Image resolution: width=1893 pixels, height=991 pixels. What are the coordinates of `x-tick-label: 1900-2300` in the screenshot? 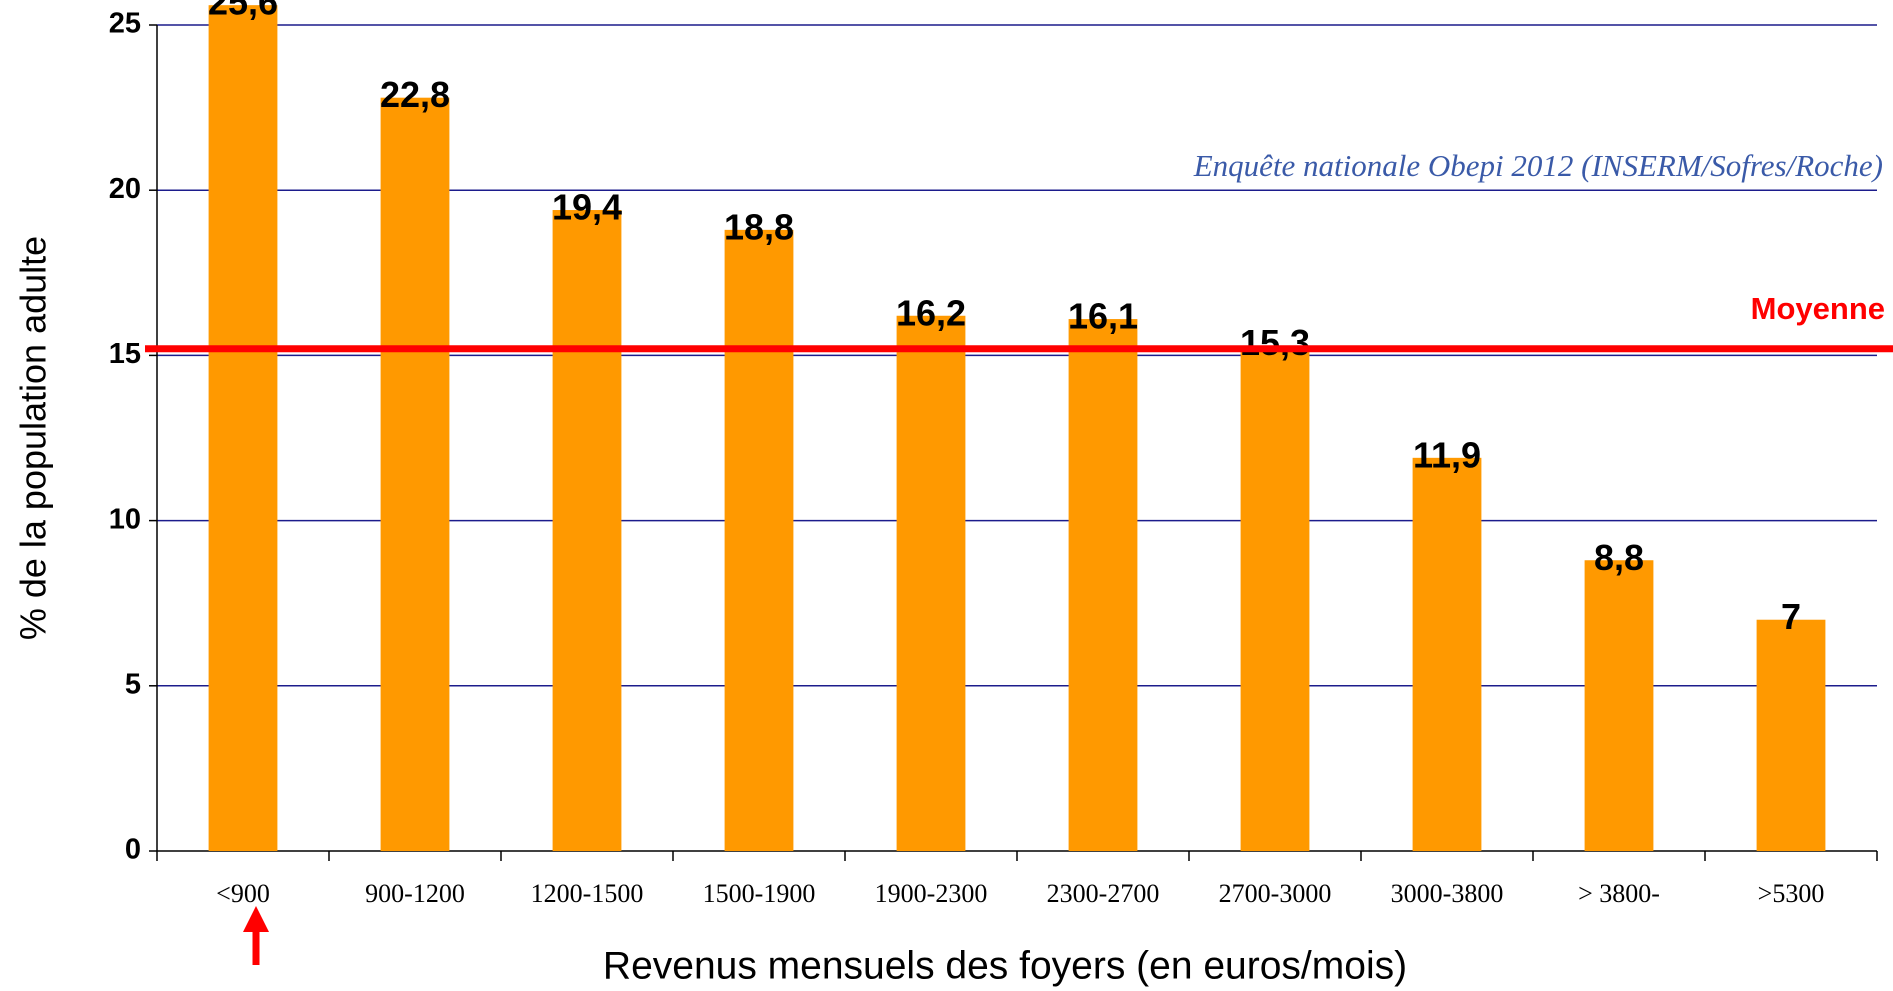 It's located at (931, 893).